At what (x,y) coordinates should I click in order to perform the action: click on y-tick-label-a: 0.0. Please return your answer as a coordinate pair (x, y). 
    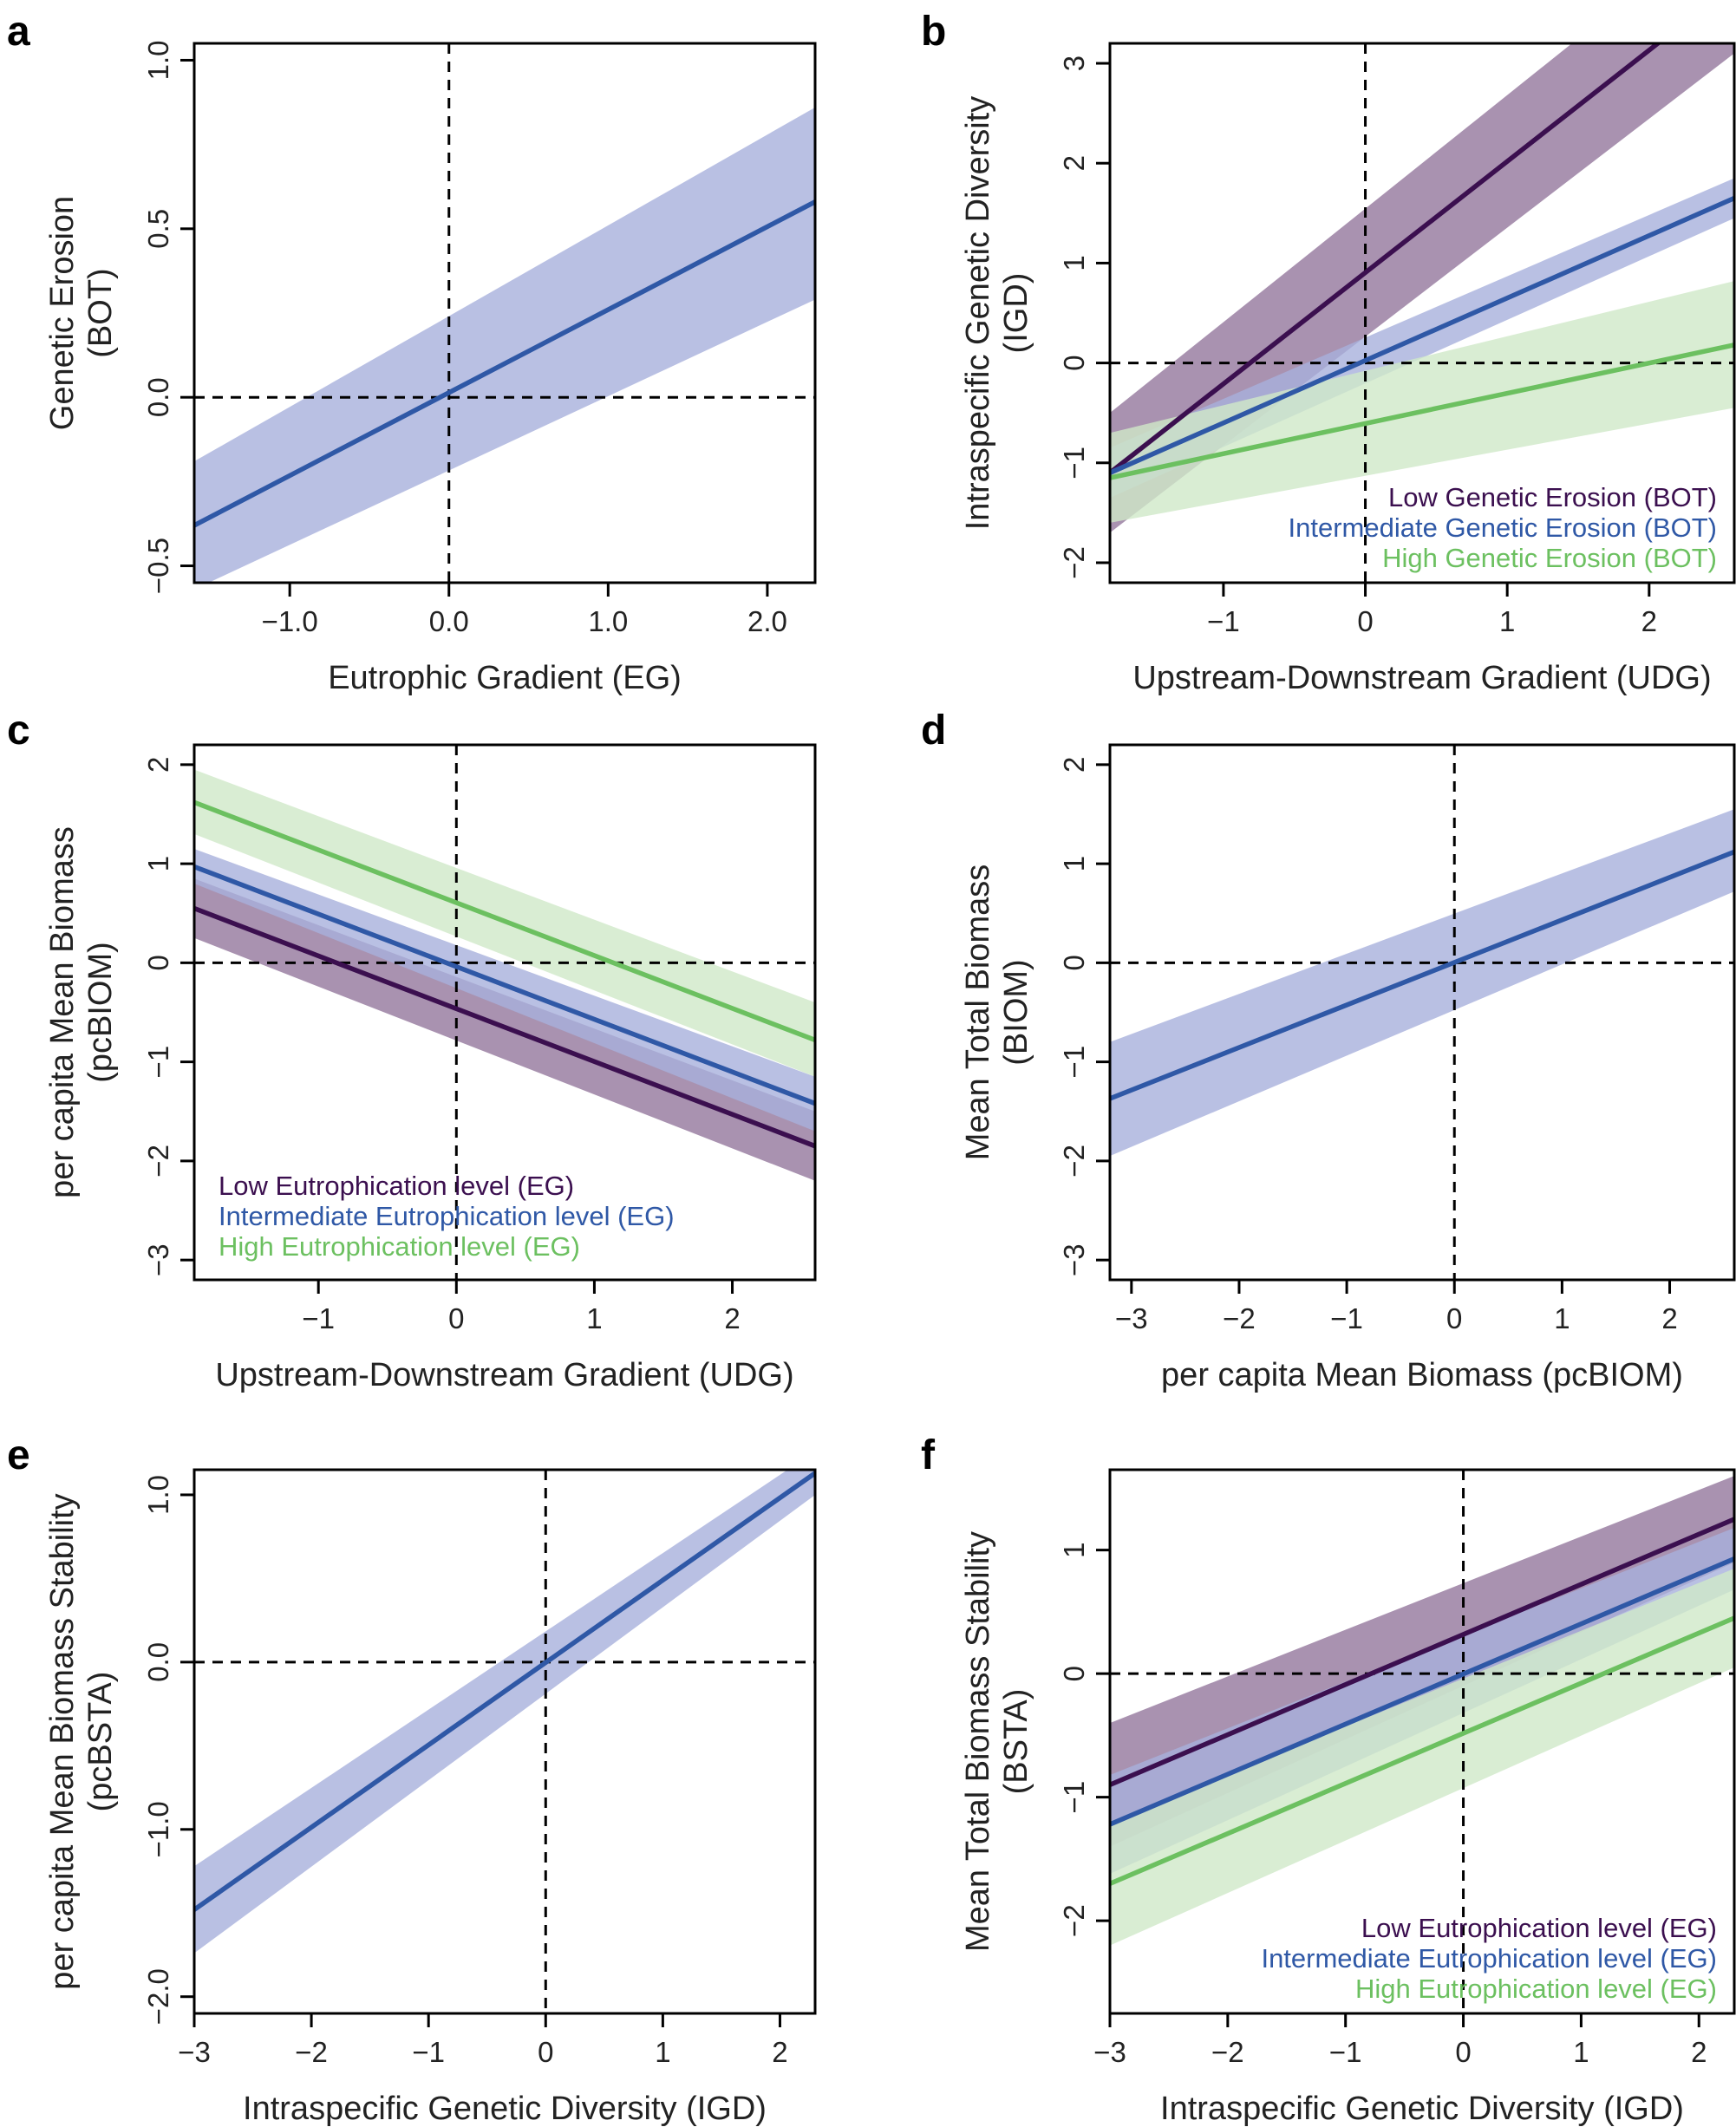
    Looking at the image, I should click on (158, 397).